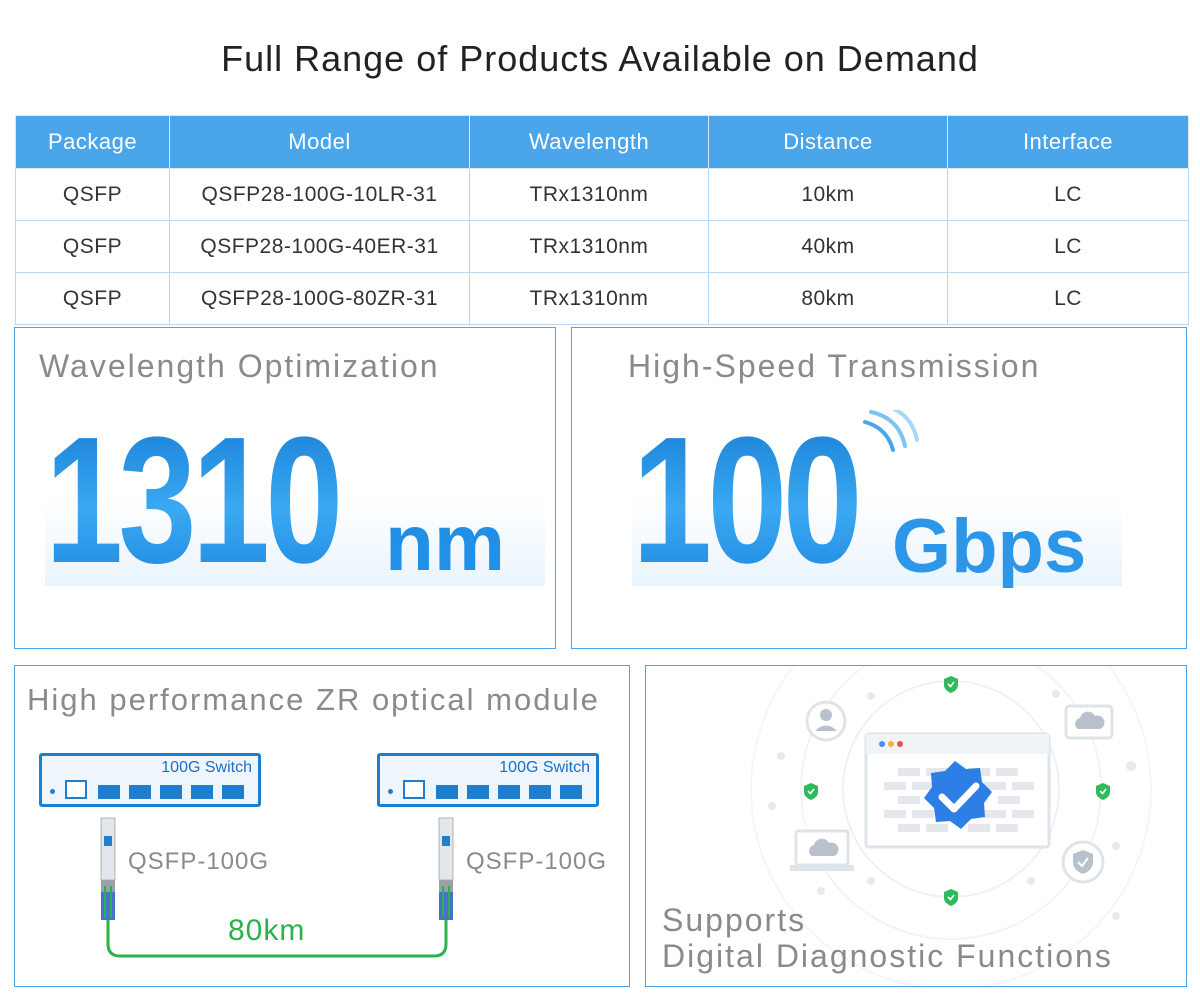  I want to click on switch-right: 100G Switch, so click(488, 780).